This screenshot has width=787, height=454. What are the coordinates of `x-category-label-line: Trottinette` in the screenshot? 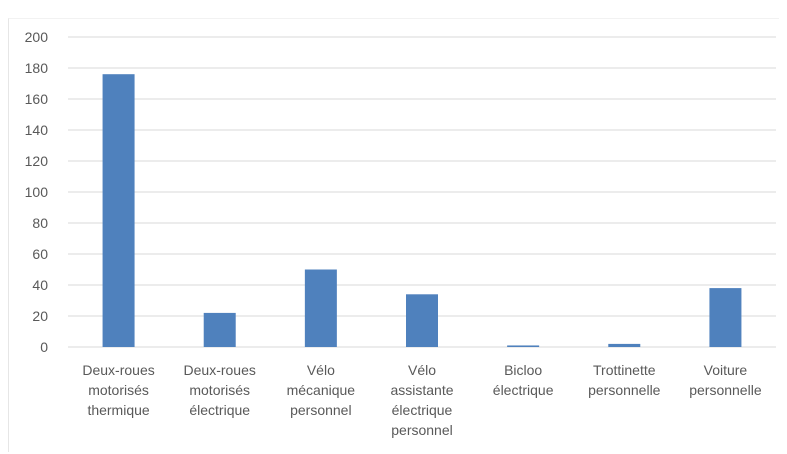 It's located at (624, 370).